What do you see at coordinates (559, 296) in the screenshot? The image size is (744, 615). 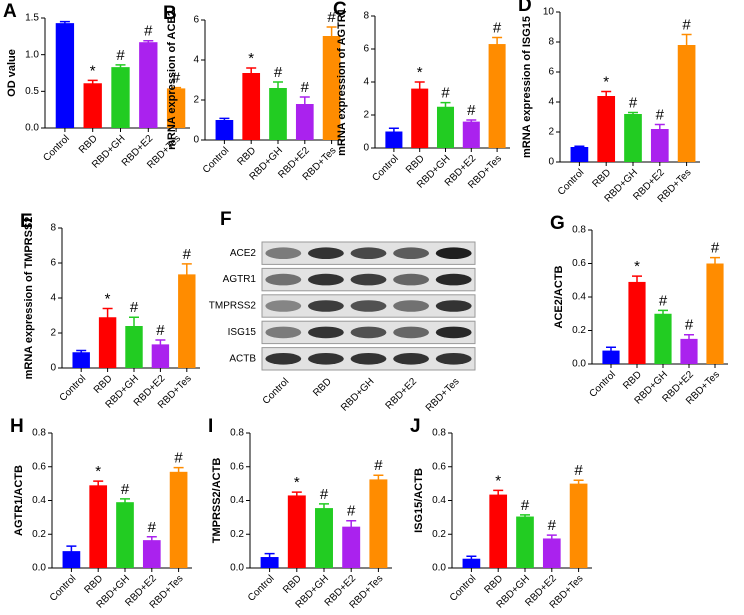 I see `y-axis-label: ACE2/ACTB` at bounding box center [559, 296].